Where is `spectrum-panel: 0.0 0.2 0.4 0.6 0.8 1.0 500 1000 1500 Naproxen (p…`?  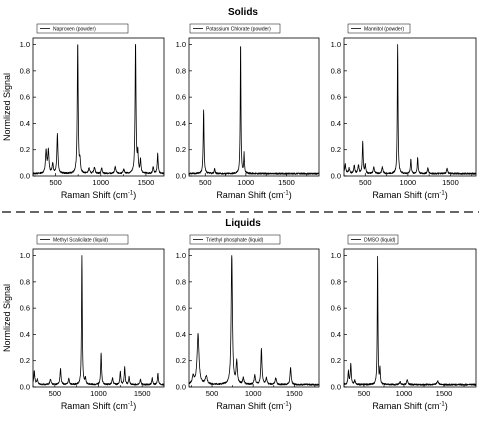
spectrum-panel: 0.0 0.2 0.4 0.6 0.8 1.0 500 1000 1500 Naproxen (p… is located at coordinates (83, 111).